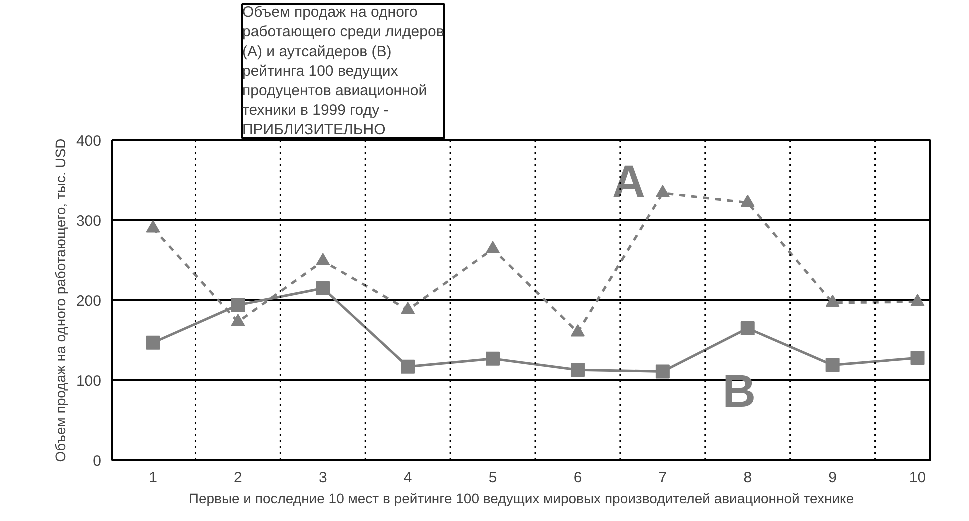 The image size is (969, 521). Describe the element at coordinates (89, 381) in the screenshot. I see `y-tick-label: 100` at that location.